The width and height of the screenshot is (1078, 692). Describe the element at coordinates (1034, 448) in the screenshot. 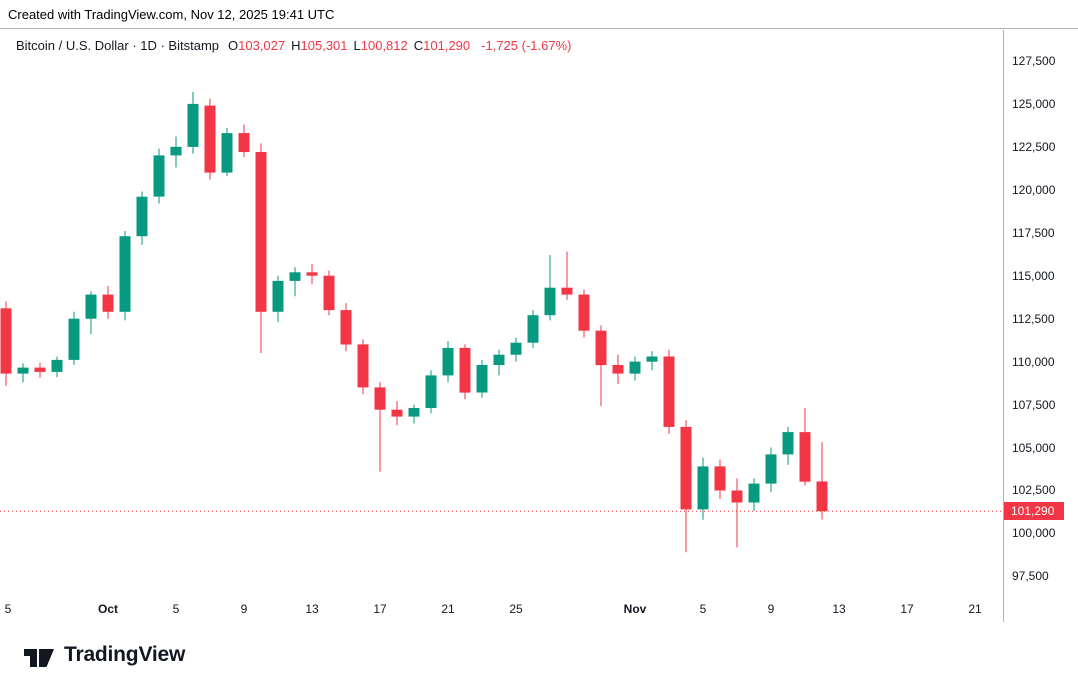

I see `price-axis-label: 105,000` at that location.